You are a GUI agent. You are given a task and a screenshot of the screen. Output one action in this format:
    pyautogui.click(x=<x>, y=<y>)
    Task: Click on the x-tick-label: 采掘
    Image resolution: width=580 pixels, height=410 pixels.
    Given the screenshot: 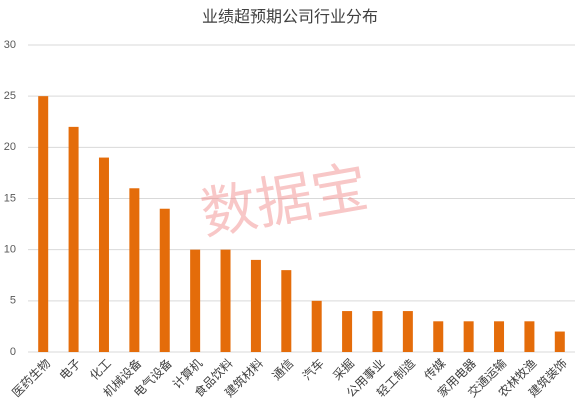 What is the action you would take?
    pyautogui.click(x=344, y=369)
    